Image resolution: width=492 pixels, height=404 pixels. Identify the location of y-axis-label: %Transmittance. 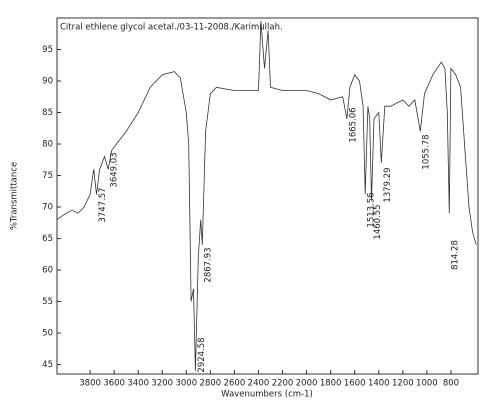
(15, 196).